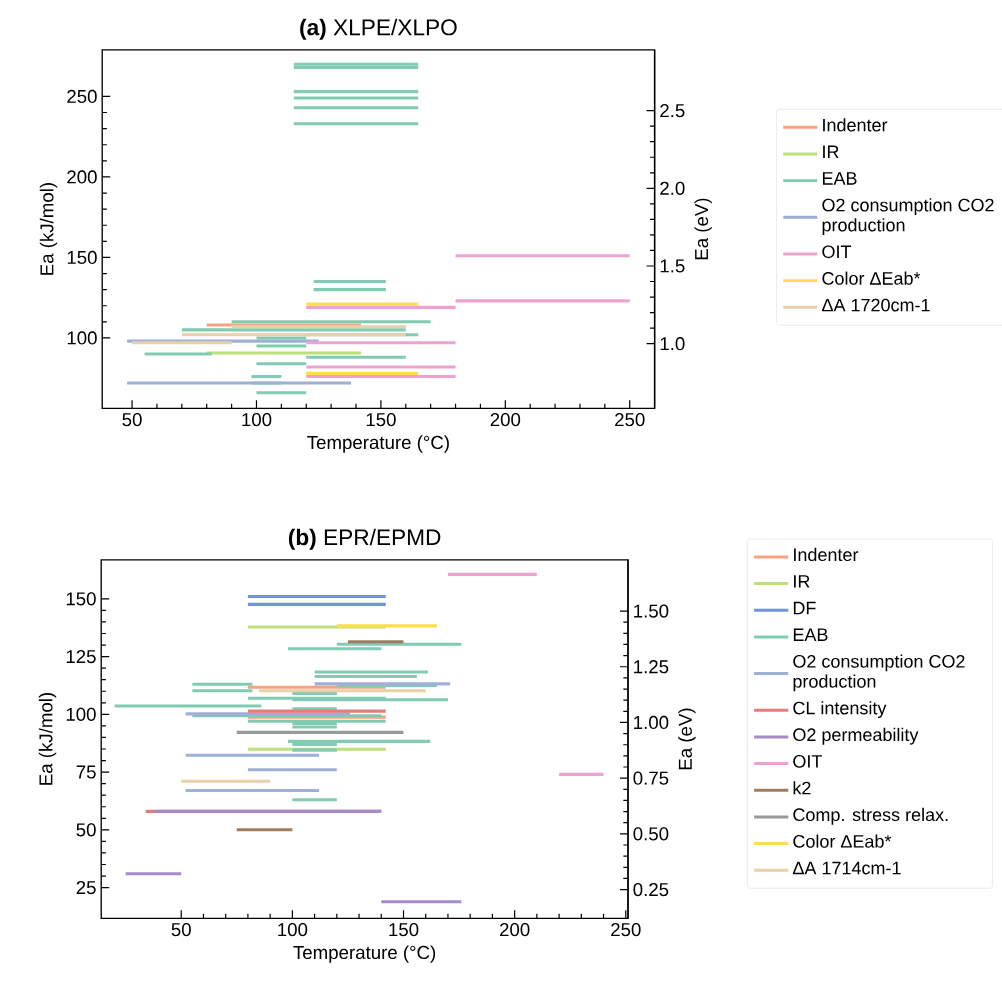 The width and height of the screenshot is (1002, 990). Describe the element at coordinates (81, 656) in the screenshot. I see `y-tick-label: 125` at that location.